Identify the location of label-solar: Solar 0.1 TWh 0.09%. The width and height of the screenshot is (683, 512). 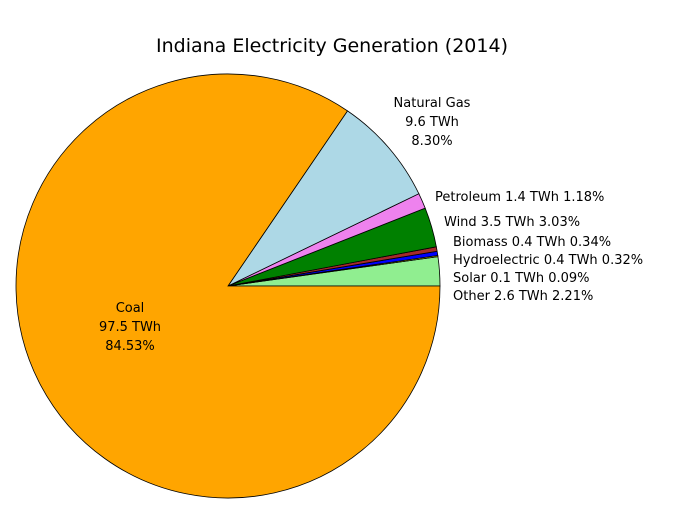
(521, 278).